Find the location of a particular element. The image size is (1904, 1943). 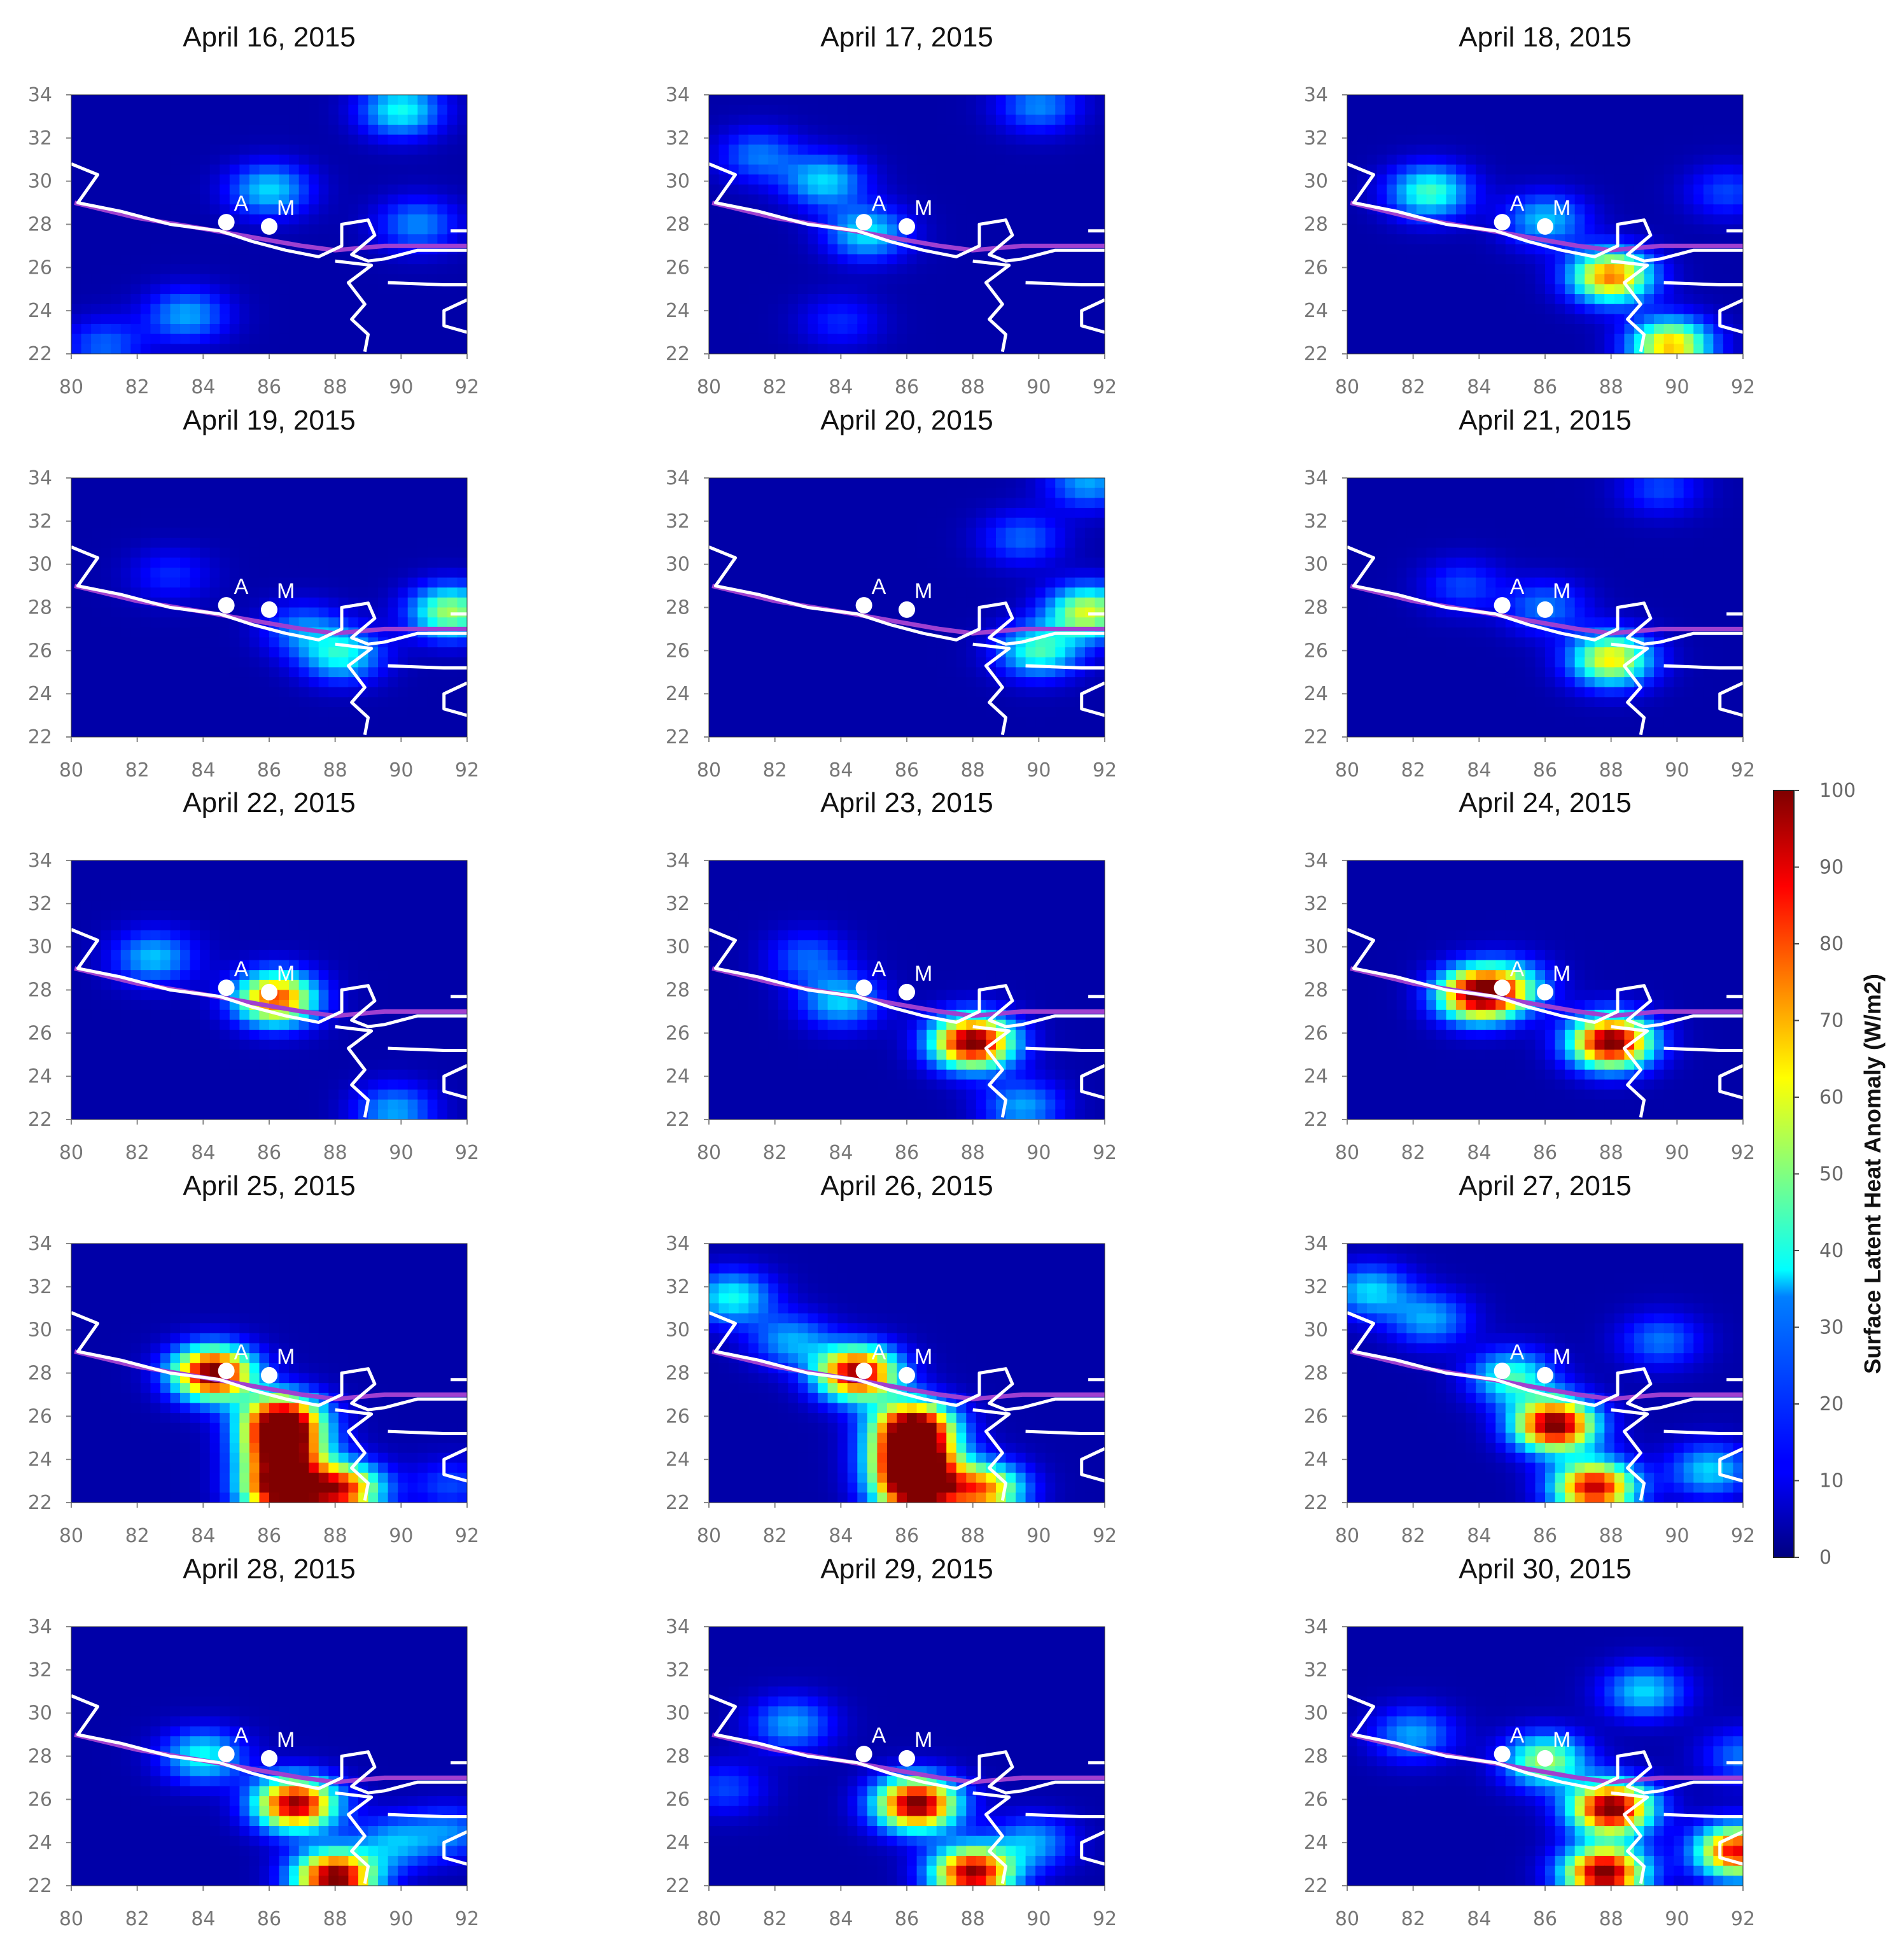

y-tick-label: 32 is located at coordinates (40, 521).